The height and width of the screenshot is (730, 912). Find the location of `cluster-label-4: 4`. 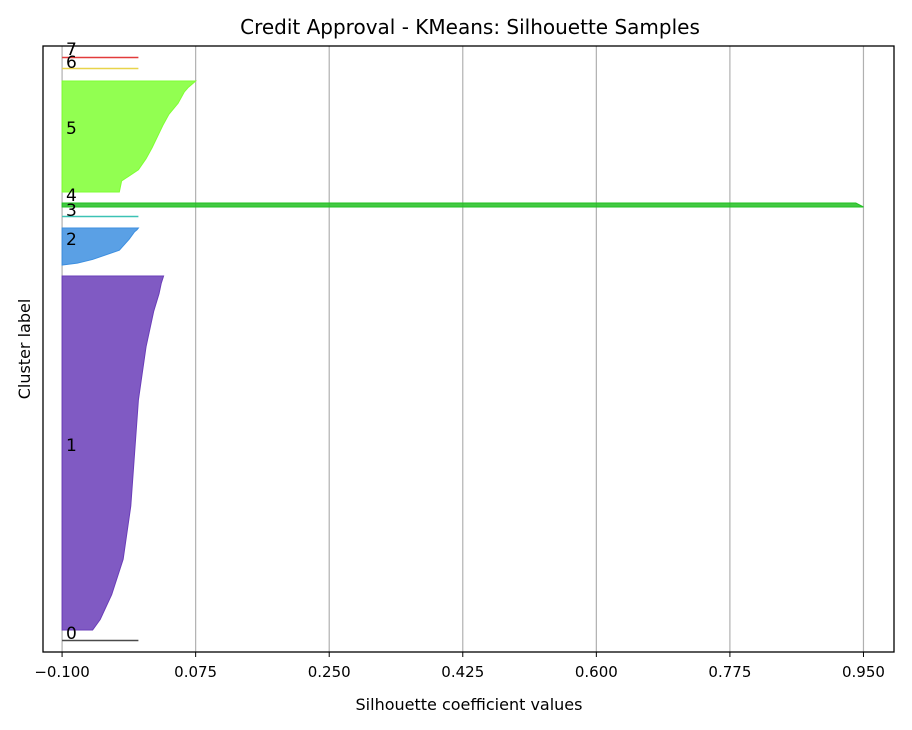

cluster-label-4: 4 is located at coordinates (71, 196).